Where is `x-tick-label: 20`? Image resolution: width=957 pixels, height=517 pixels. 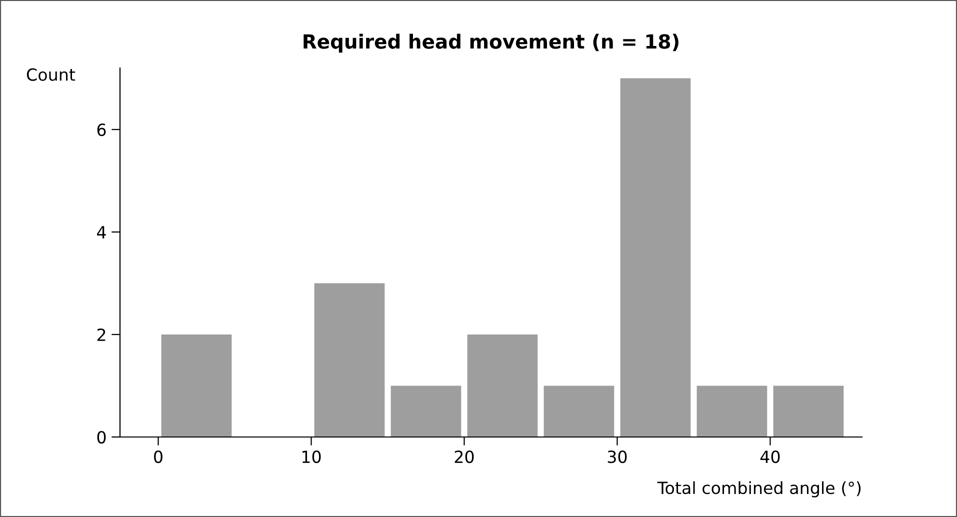 x-tick-label: 20 is located at coordinates (464, 457).